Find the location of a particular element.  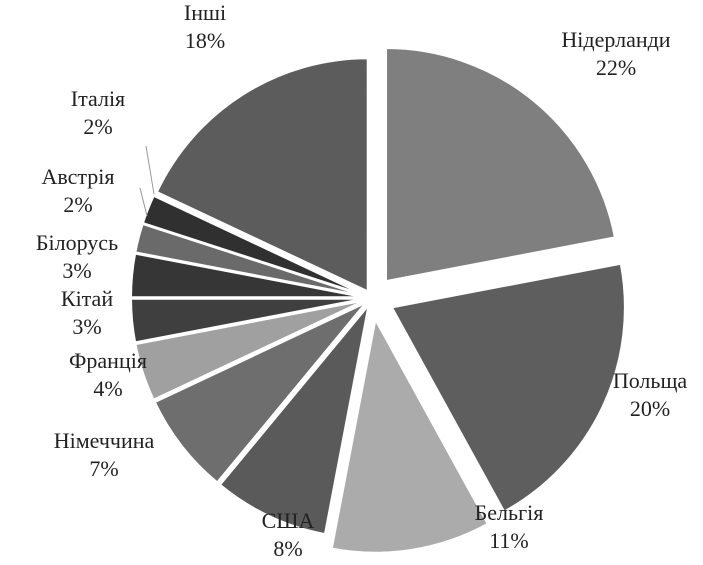

slice-name-сша: США is located at coordinates (288, 520).